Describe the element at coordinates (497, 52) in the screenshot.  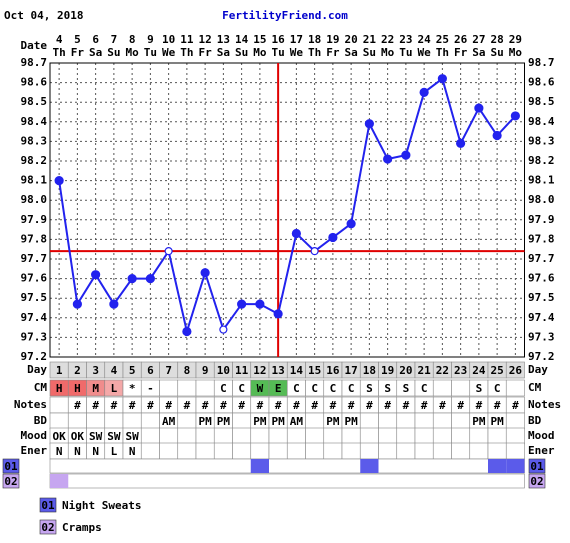
I see `weekday-label: Su` at that location.